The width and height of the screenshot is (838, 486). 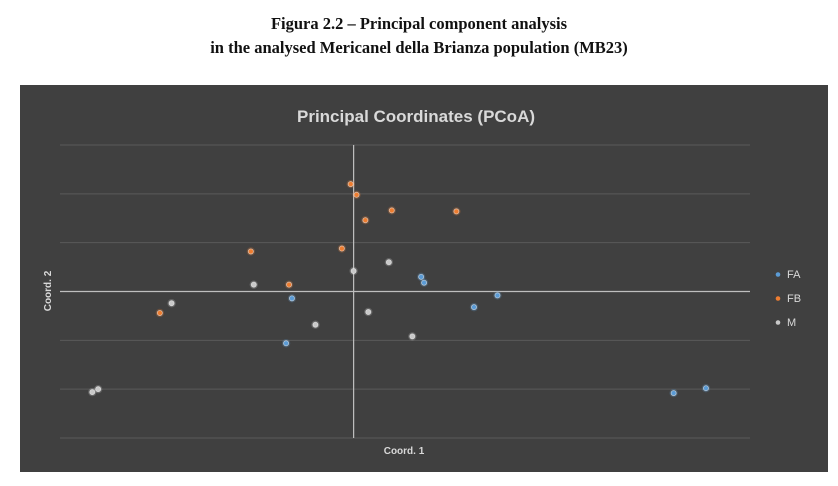 I want to click on legend-label-m: M, so click(x=791, y=323).